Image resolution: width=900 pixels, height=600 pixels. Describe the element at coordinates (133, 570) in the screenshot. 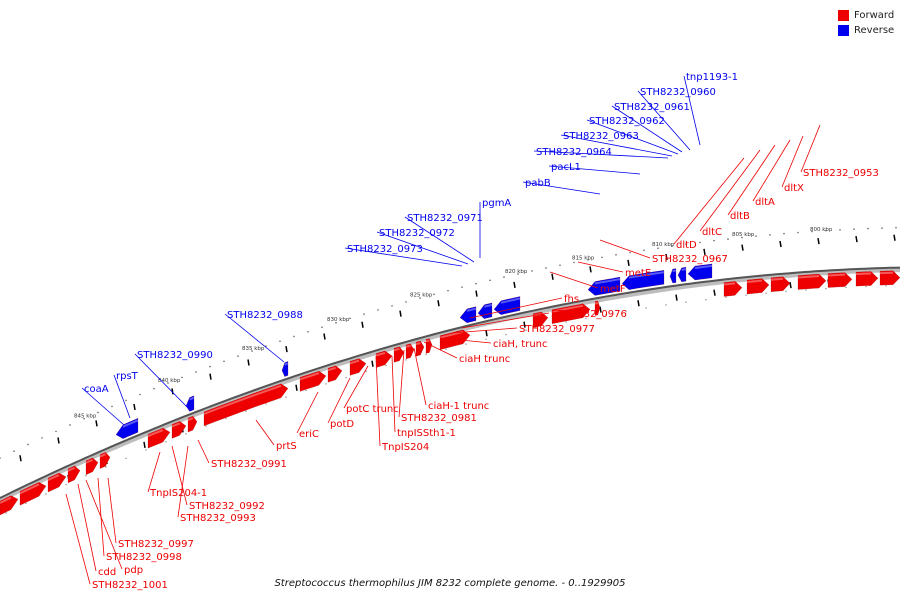

I see `fwd-label-pdp: pdp` at that location.